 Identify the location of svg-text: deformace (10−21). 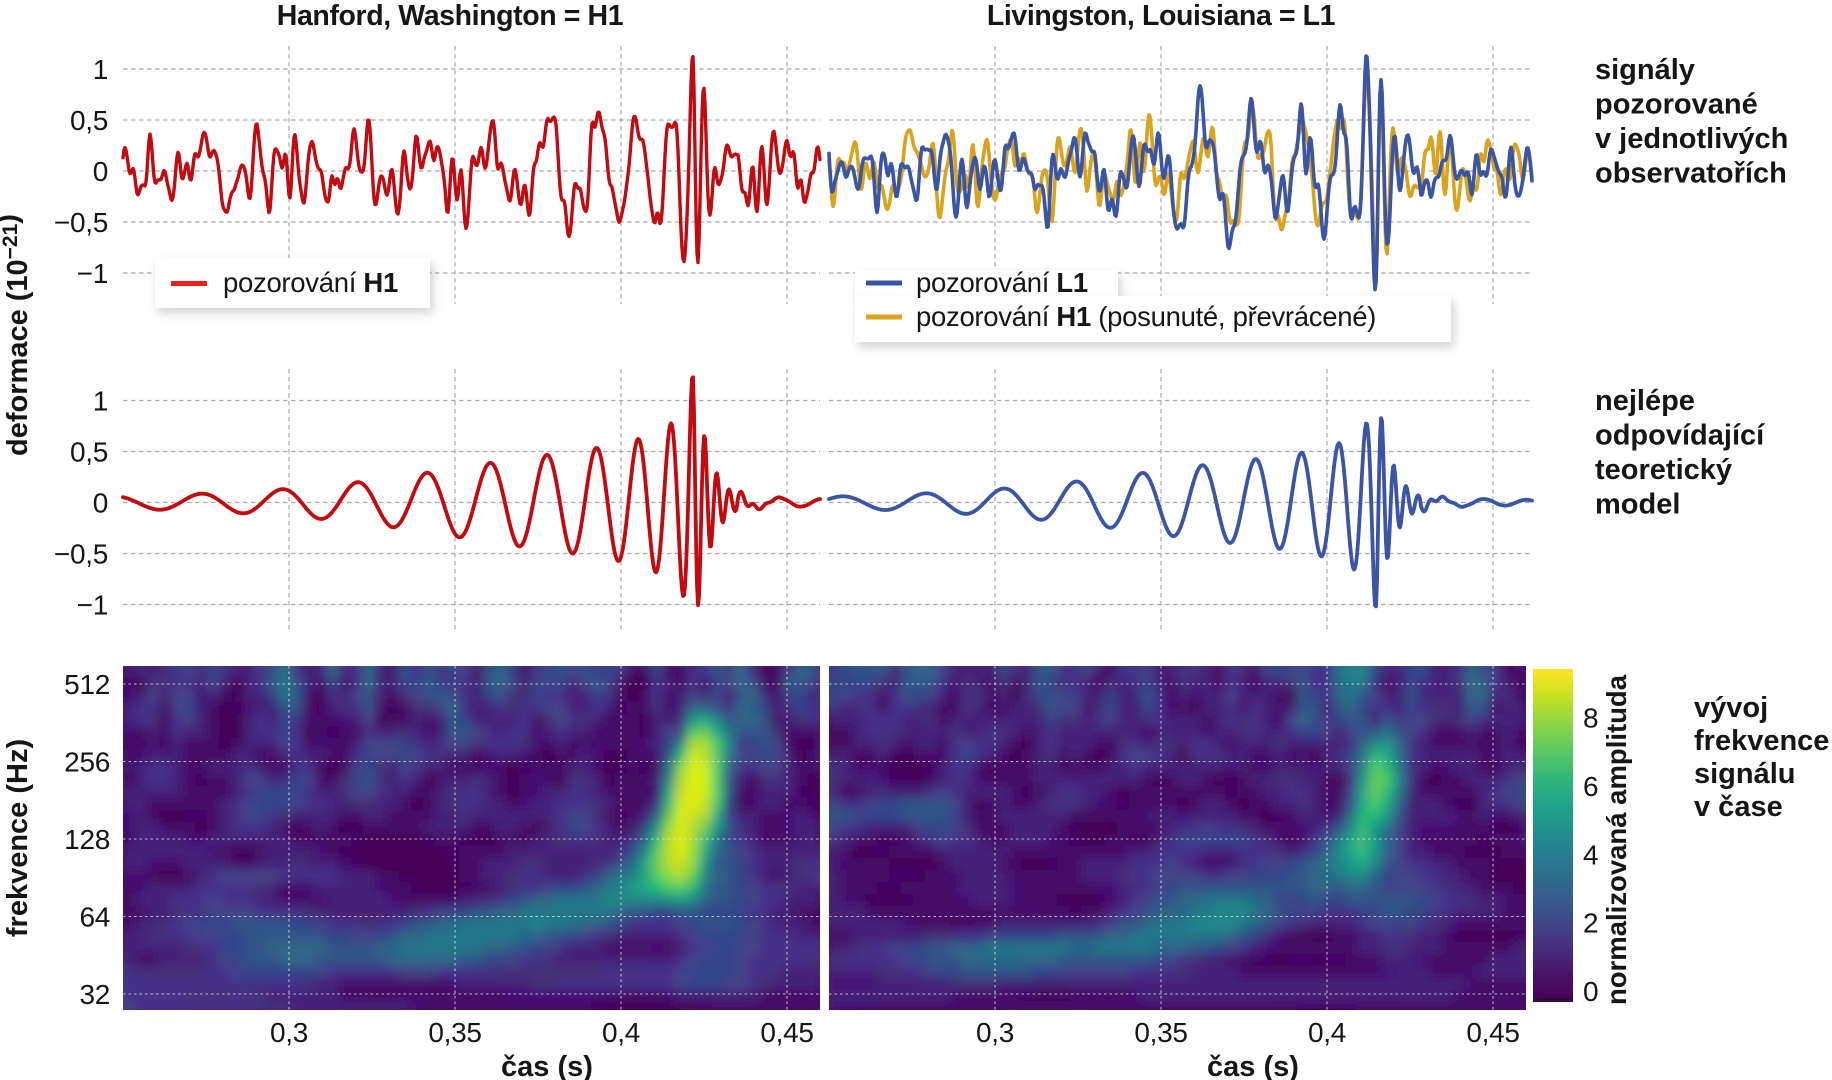
(17, 335).